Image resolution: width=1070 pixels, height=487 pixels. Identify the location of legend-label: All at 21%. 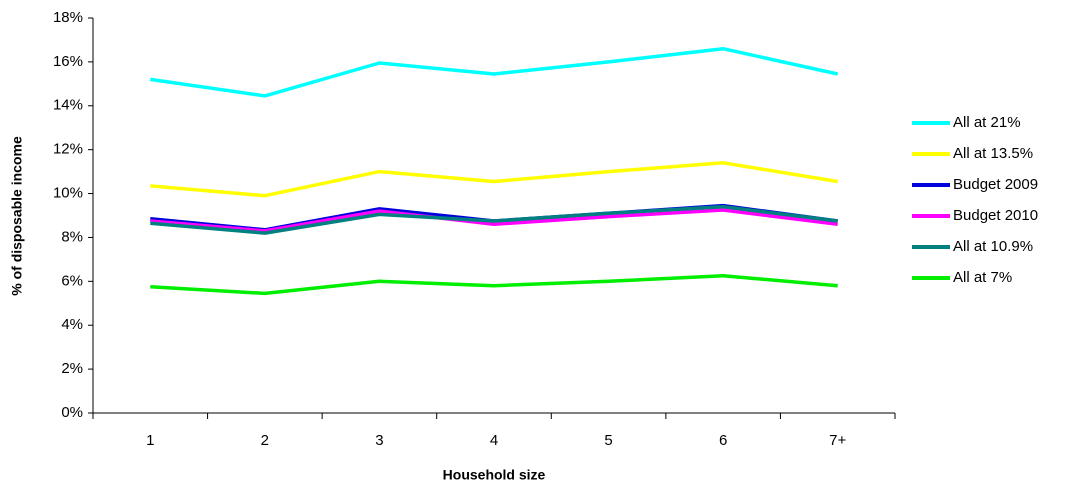
(987, 122).